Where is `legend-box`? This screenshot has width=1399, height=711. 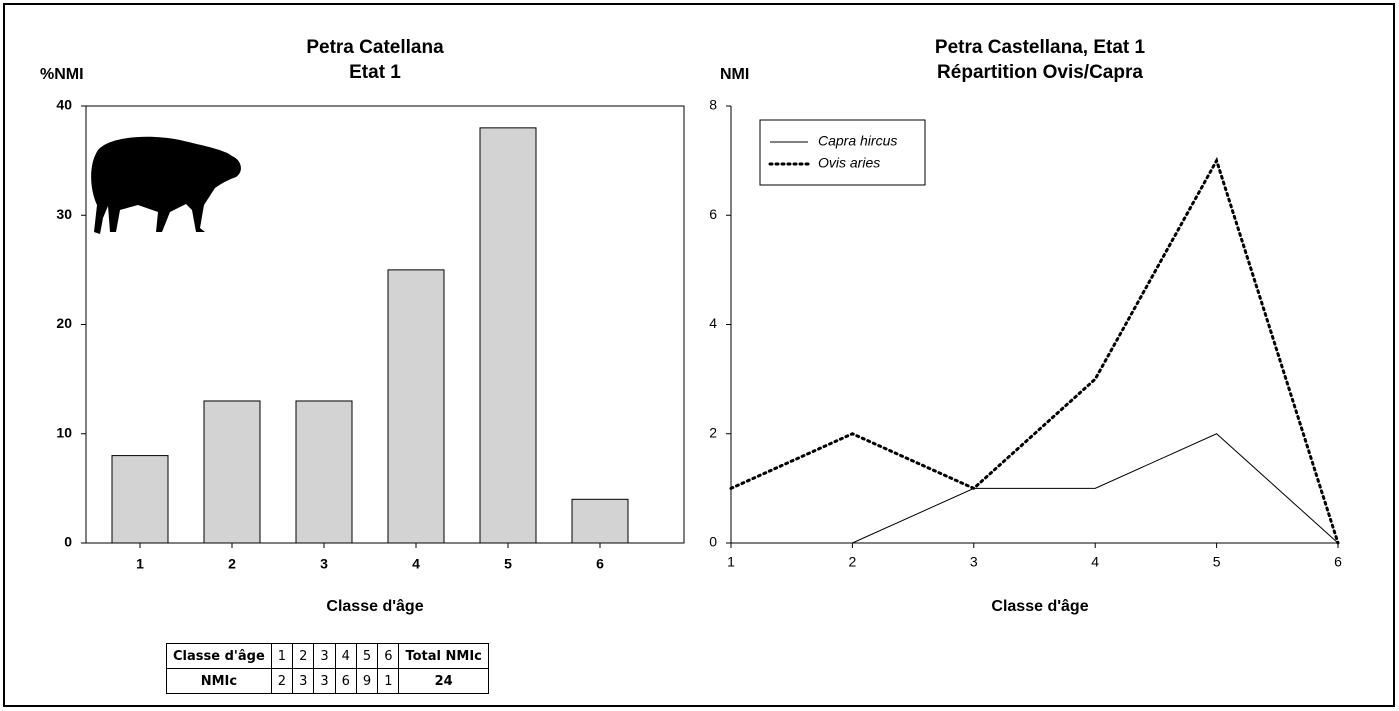 legend-box is located at coordinates (842, 152).